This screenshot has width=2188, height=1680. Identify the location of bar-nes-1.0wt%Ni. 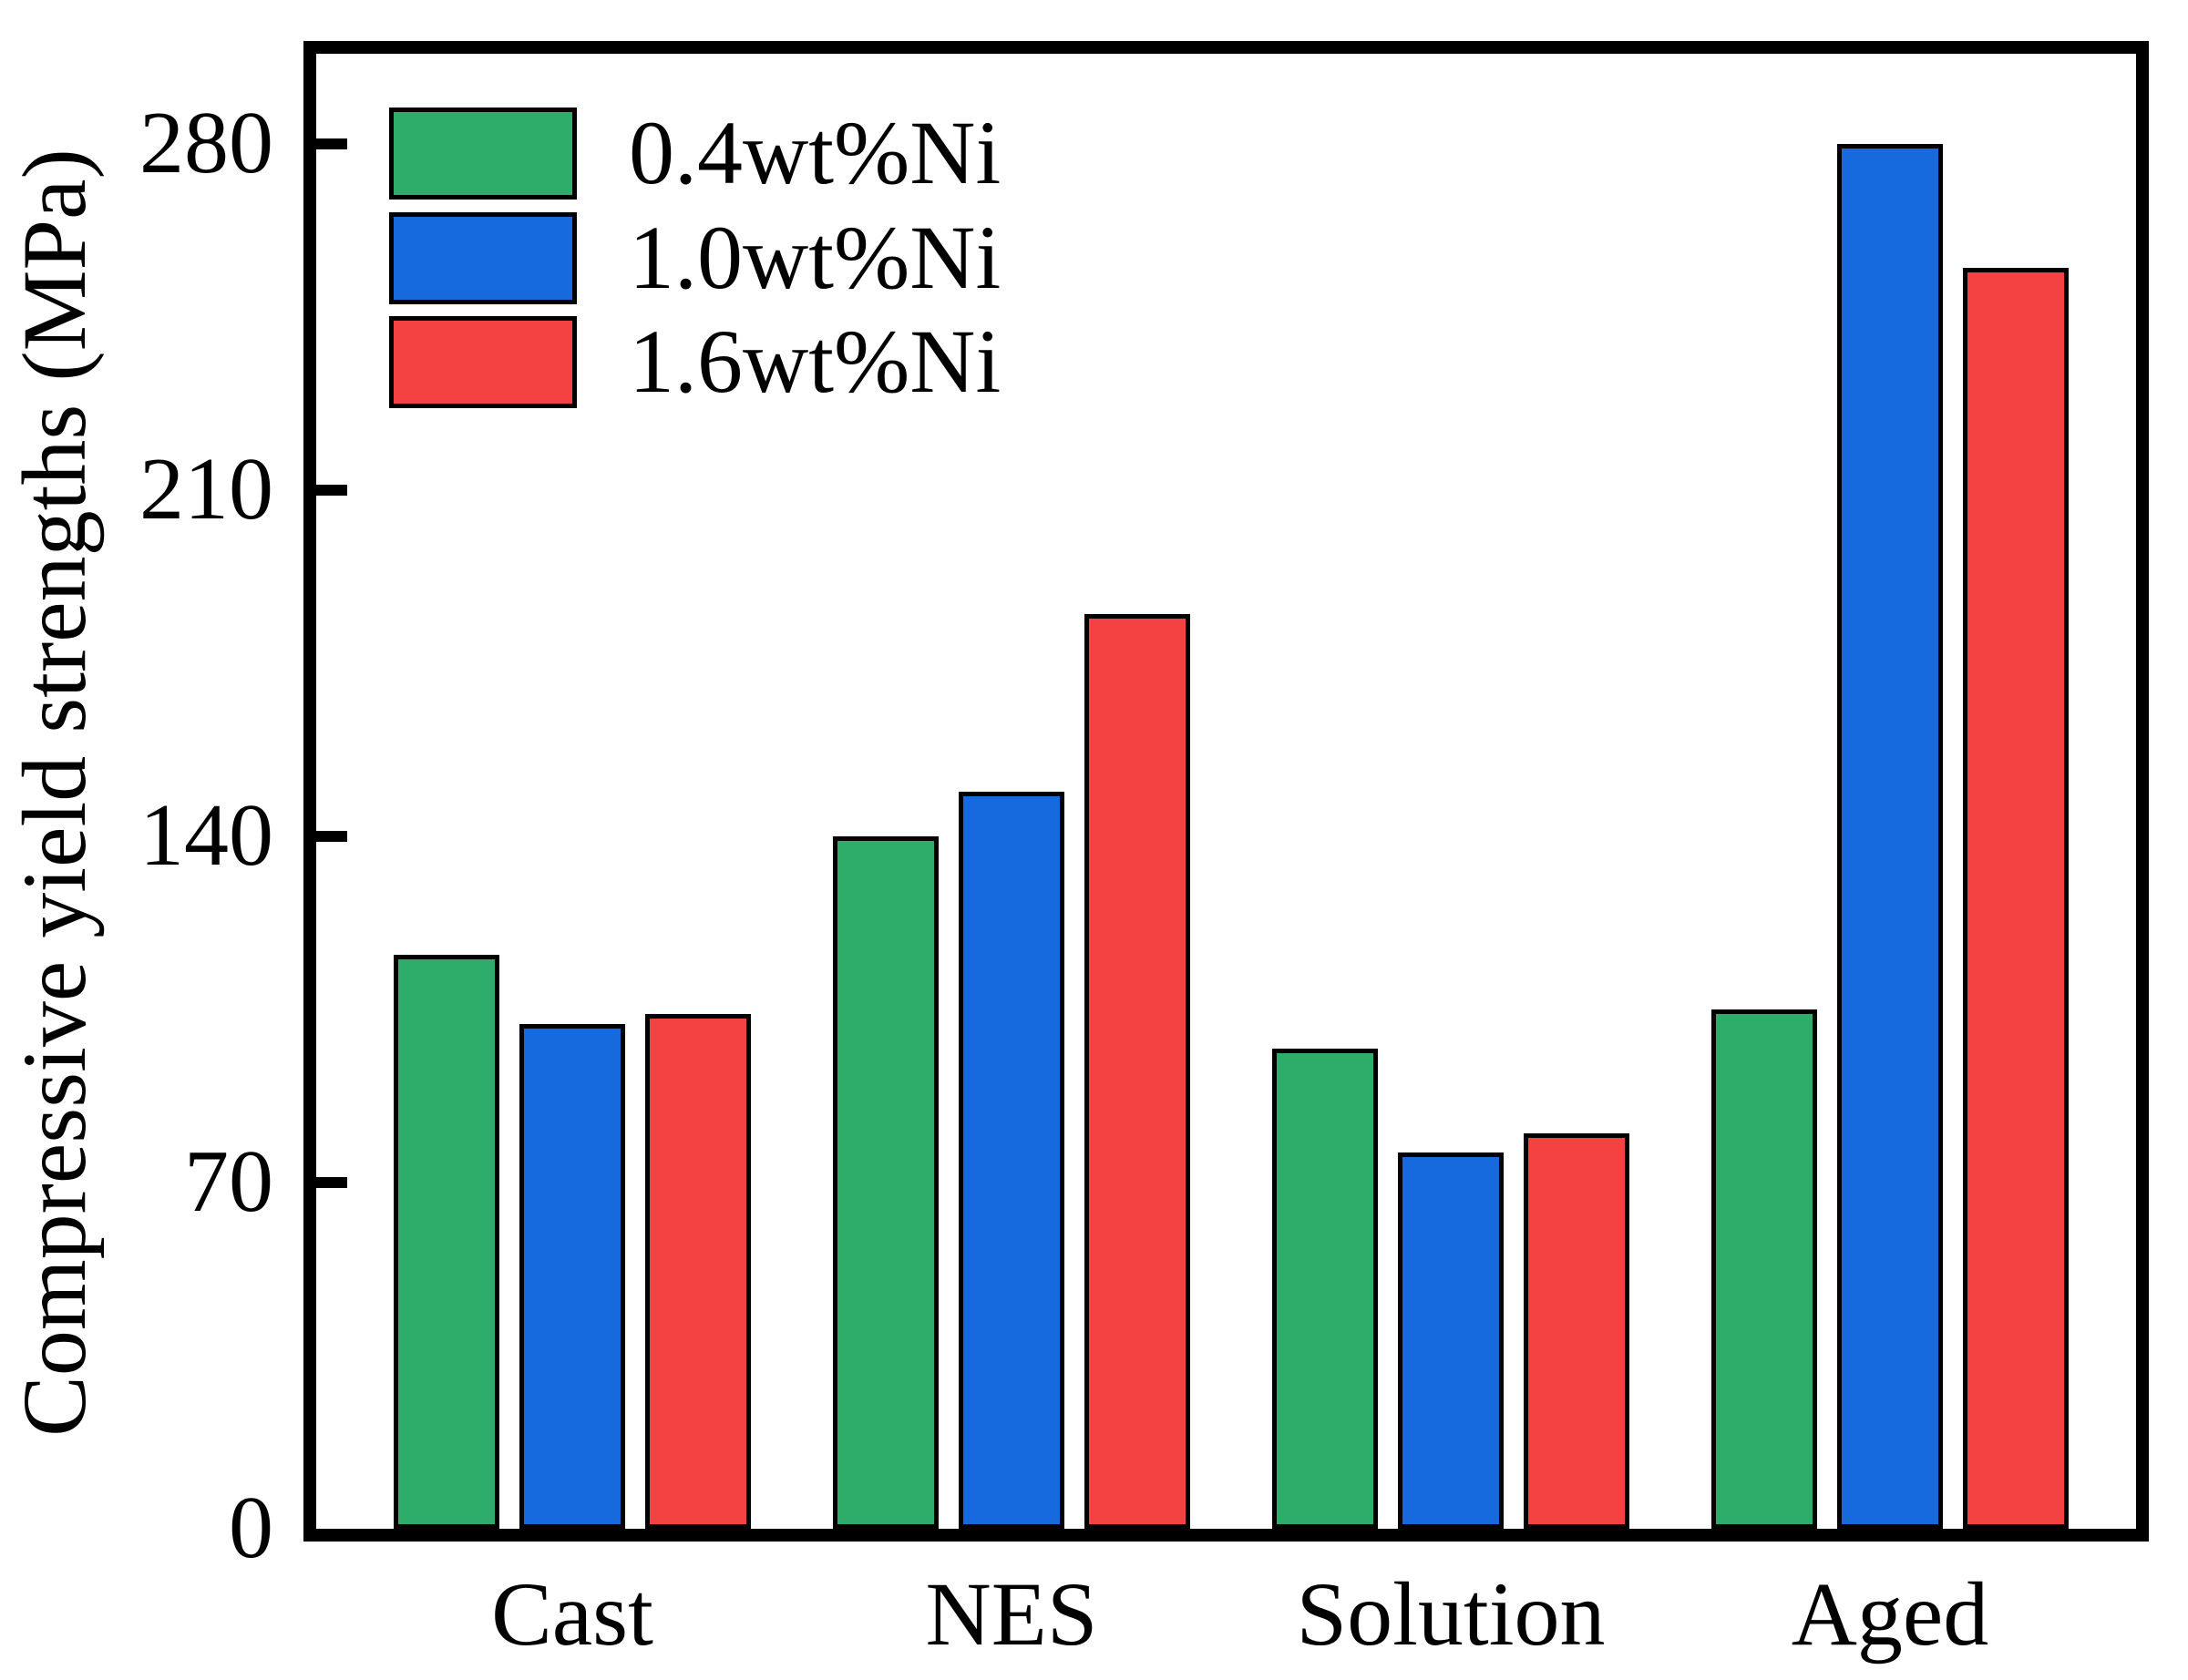
(1012, 1161).